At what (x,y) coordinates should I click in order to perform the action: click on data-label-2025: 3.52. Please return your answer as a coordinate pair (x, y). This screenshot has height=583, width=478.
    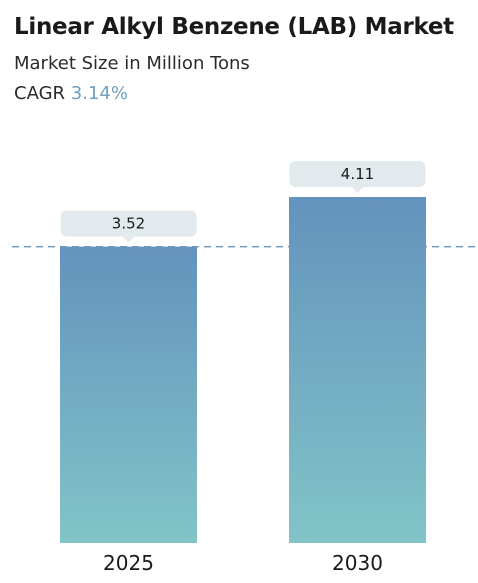
    Looking at the image, I should click on (128, 224).